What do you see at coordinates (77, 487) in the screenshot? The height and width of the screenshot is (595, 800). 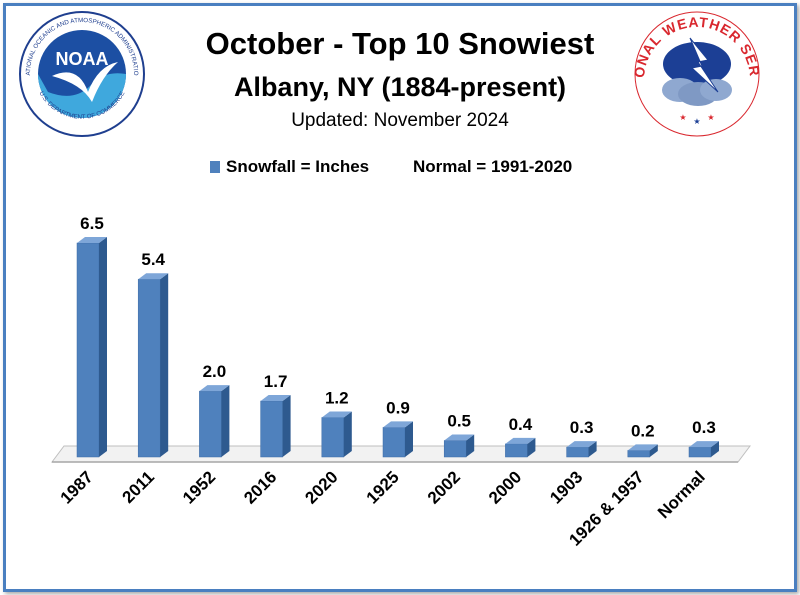 I see `category-label: 1987` at bounding box center [77, 487].